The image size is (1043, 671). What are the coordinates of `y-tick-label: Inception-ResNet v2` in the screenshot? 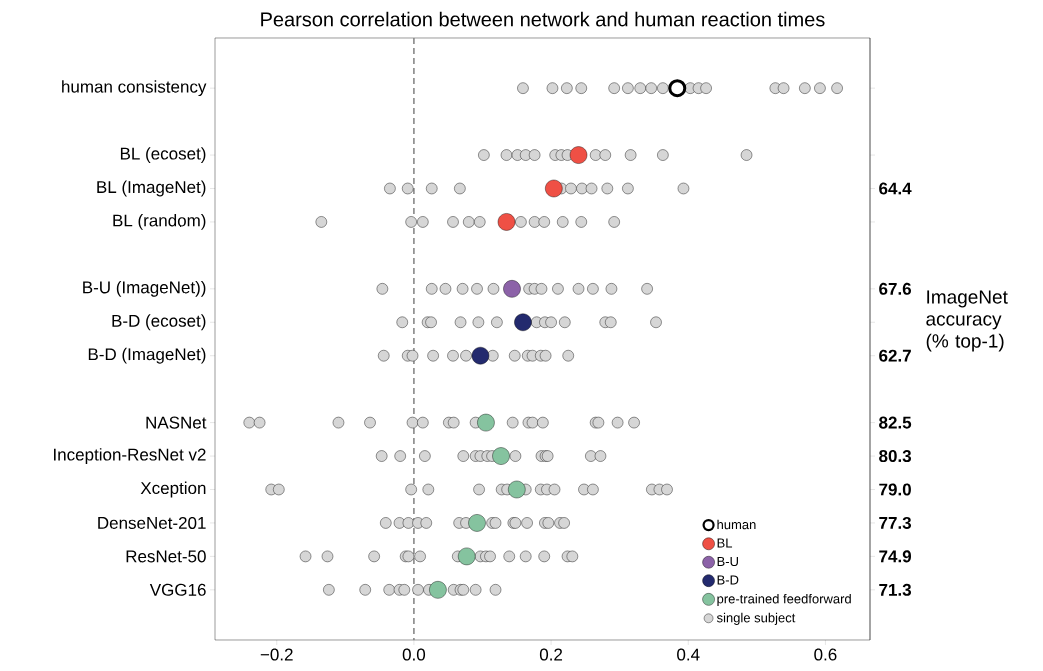 It's located at (130, 456).